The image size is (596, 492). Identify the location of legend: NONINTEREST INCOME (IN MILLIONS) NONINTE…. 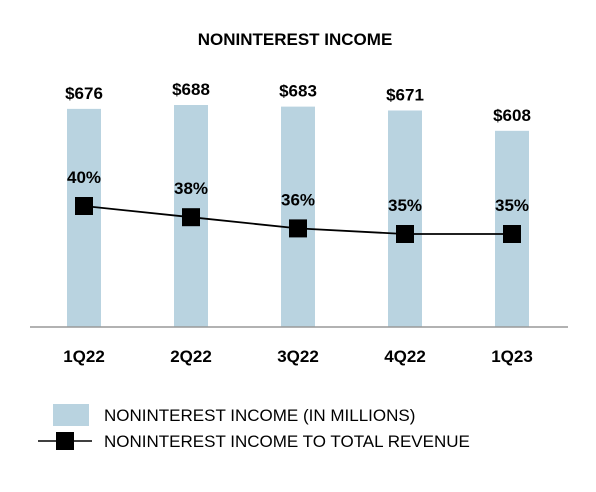
(254, 427).